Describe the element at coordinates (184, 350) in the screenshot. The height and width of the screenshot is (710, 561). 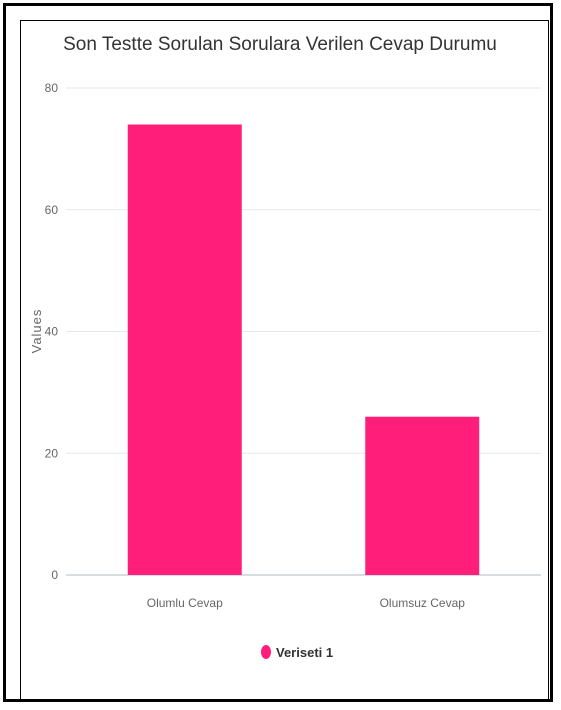
I see `bar-olumlu-cevap` at that location.